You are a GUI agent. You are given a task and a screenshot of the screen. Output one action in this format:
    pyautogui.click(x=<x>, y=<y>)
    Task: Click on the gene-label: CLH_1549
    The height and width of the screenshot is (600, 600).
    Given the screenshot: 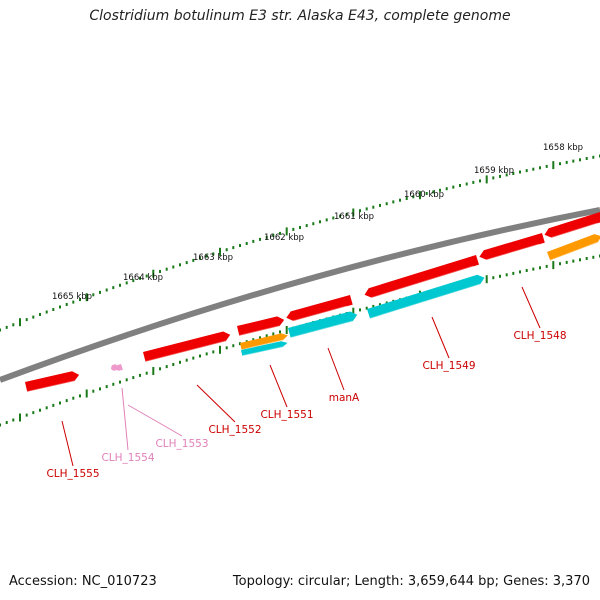 What is the action you would take?
    pyautogui.click(x=448, y=366)
    